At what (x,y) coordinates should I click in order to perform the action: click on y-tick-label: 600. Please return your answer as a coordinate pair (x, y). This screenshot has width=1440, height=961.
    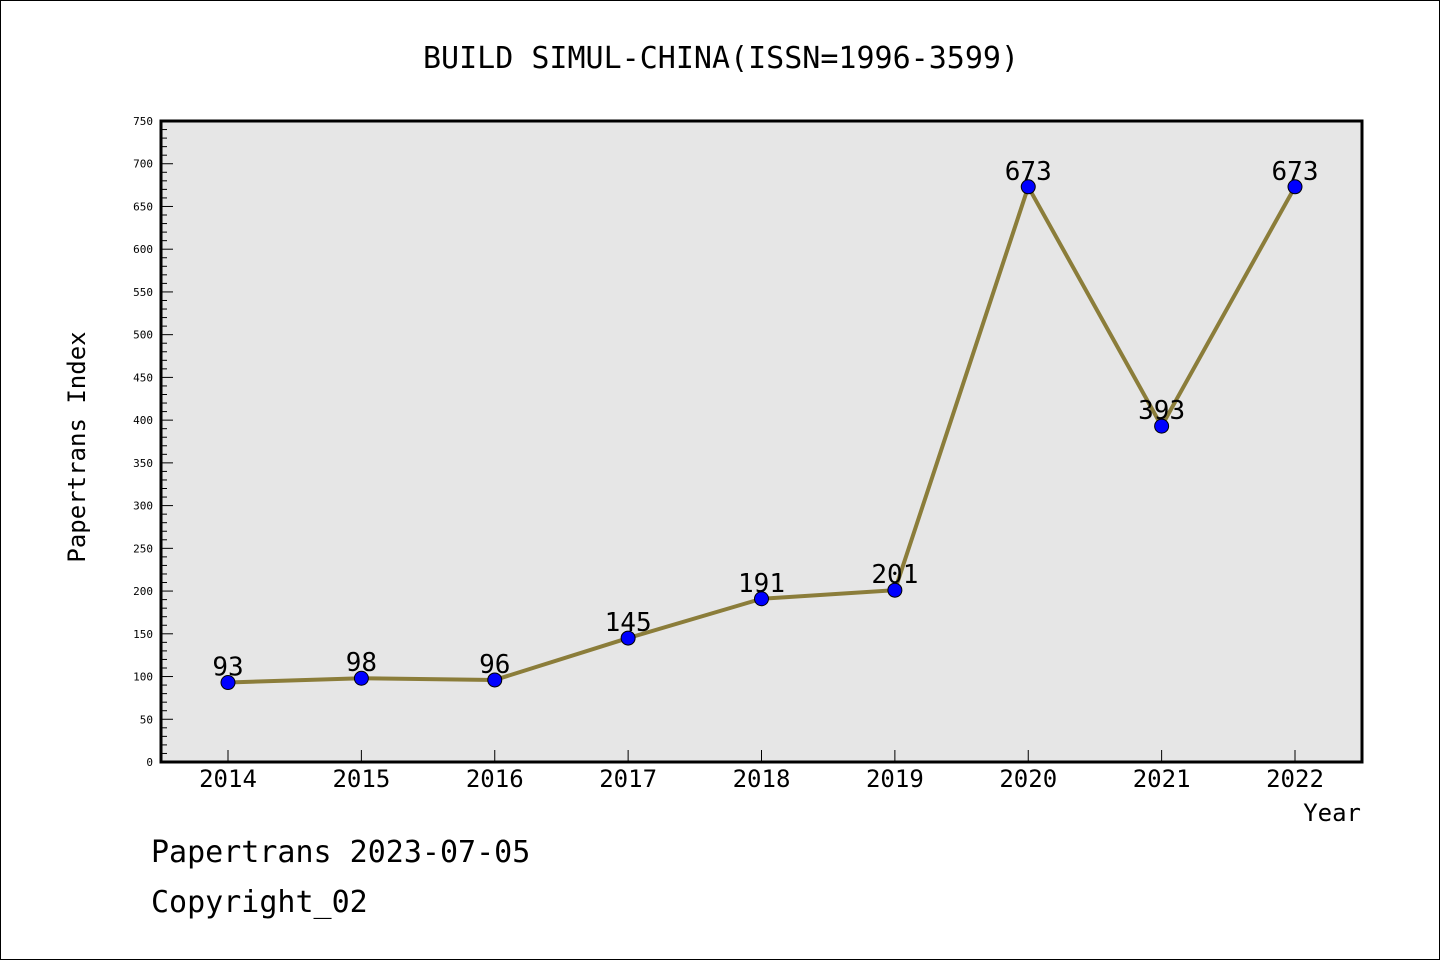
    Looking at the image, I should click on (143, 249).